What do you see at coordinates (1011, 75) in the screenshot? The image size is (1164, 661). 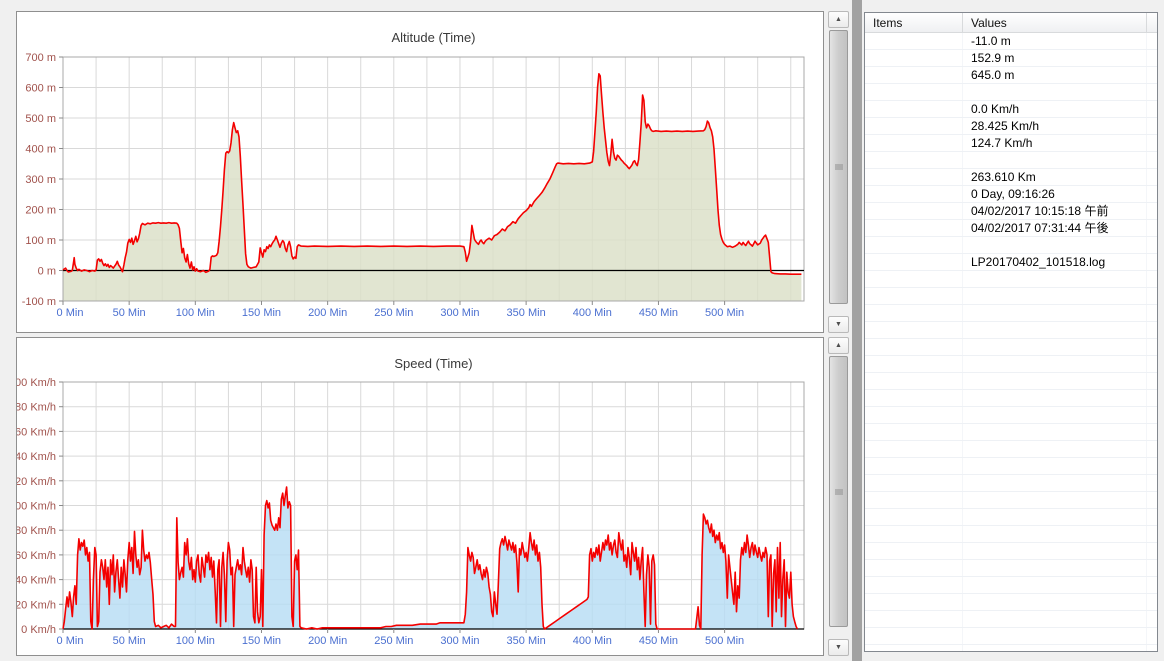 I see `table-row: 645.0 m` at bounding box center [1011, 75].